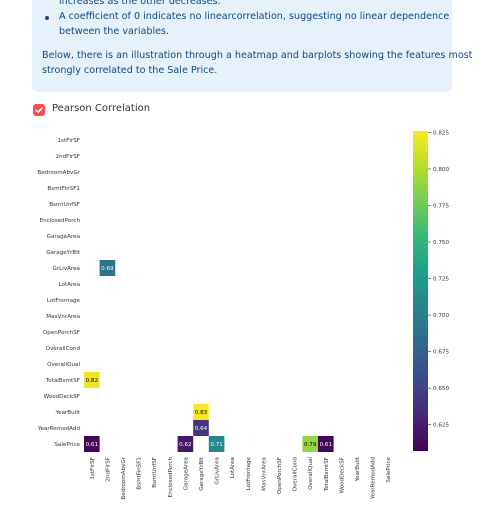 The width and height of the screenshot is (482, 509). Describe the element at coordinates (374, 479) in the screenshot. I see `x-tick-label: YearRemodAdd` at that location.